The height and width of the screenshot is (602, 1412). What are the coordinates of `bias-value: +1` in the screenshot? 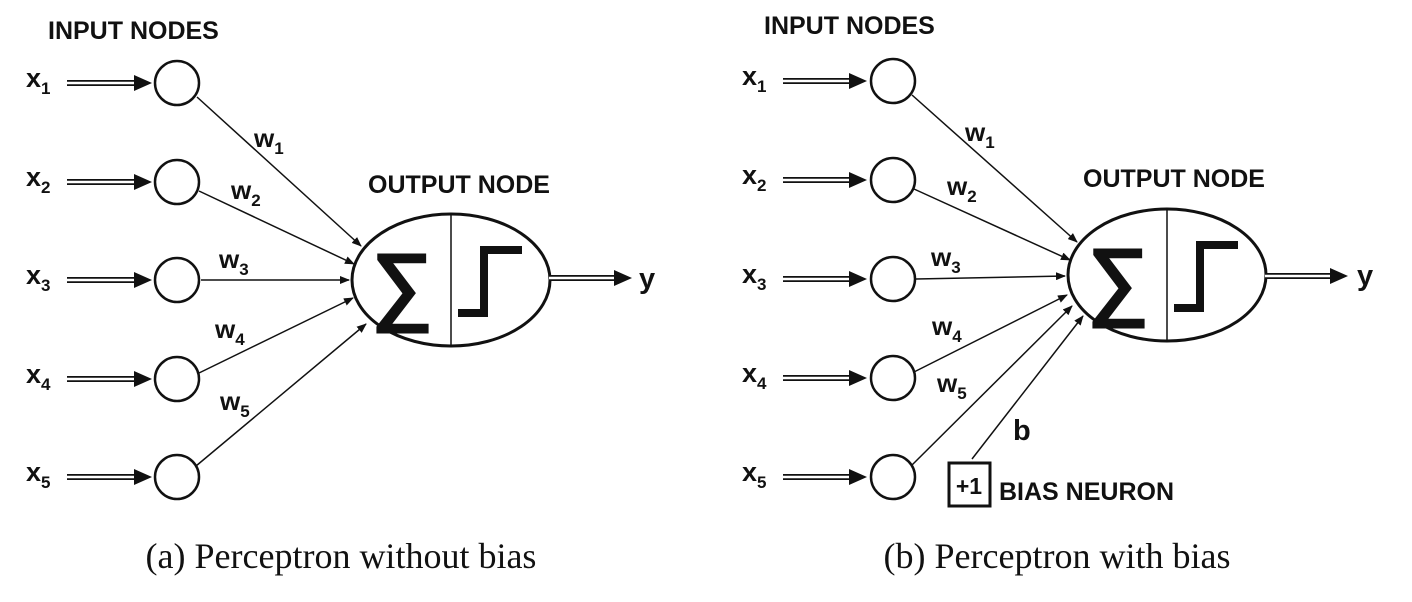 It's located at (969, 486).